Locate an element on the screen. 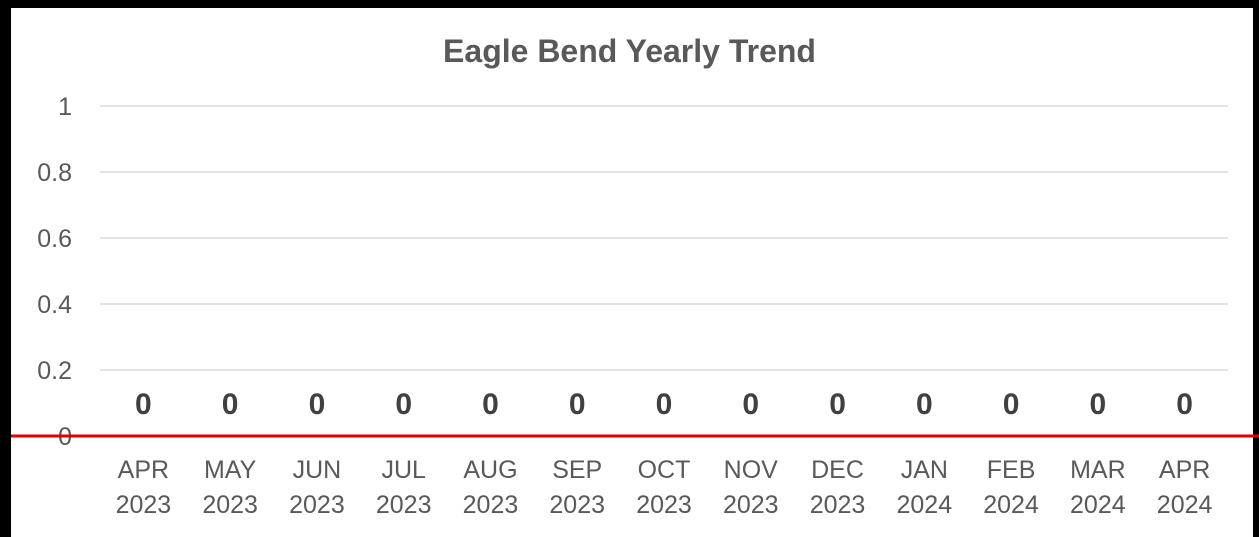 Image resolution: width=1259 pixels, height=537 pixels. x-tick-label-month: MAR is located at coordinates (1098, 470).